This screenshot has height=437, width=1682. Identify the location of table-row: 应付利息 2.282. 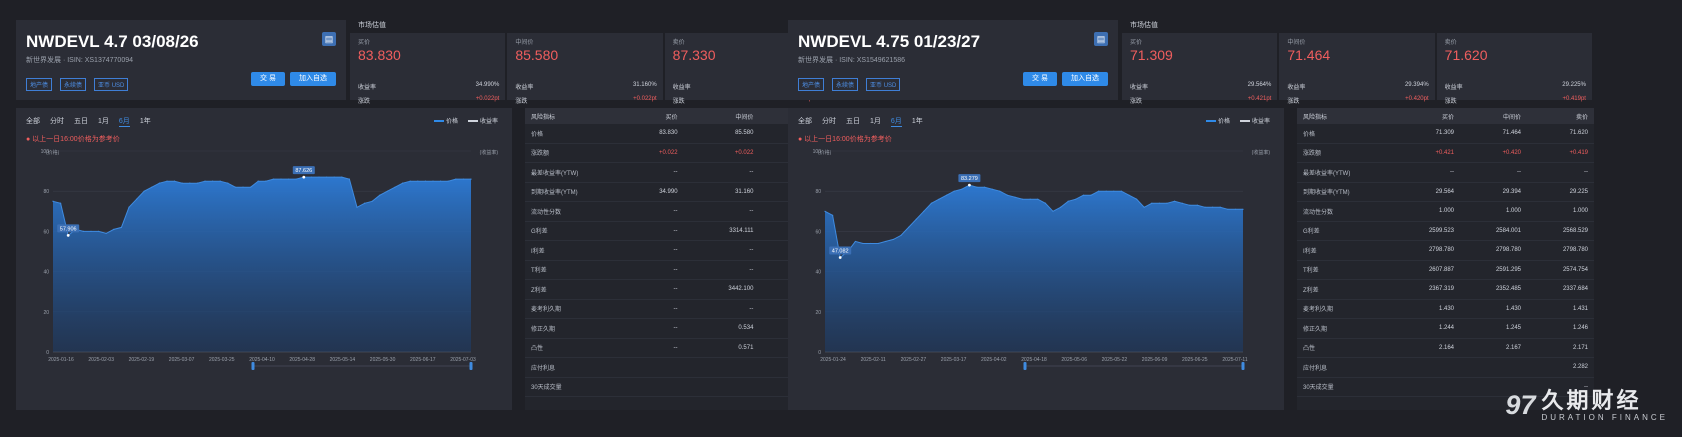
(1445, 367).